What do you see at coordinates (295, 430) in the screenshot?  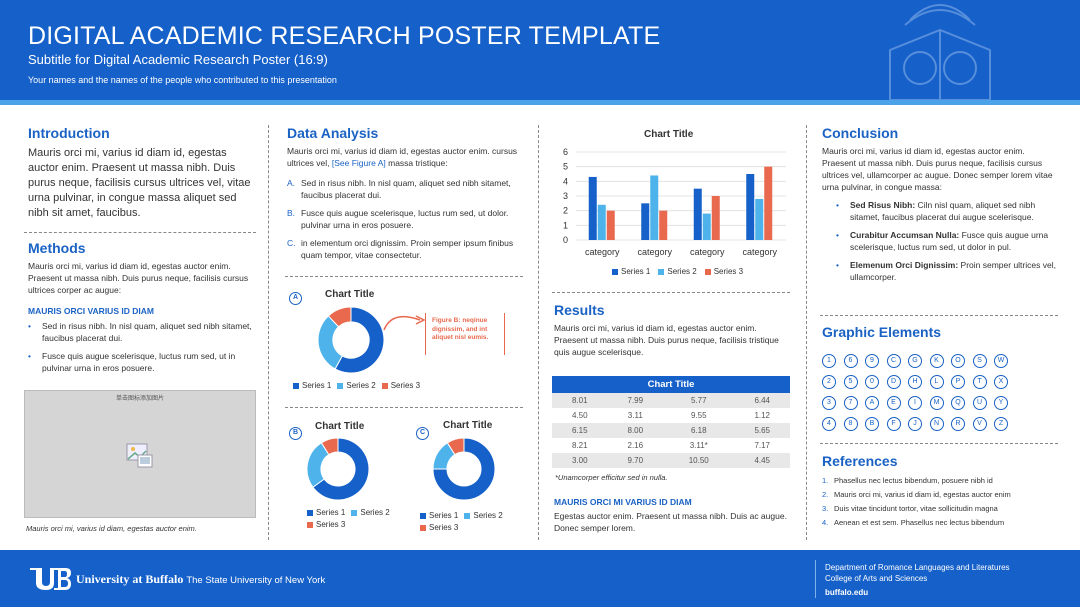 I see `chart-b-badge: B` at bounding box center [295, 430].